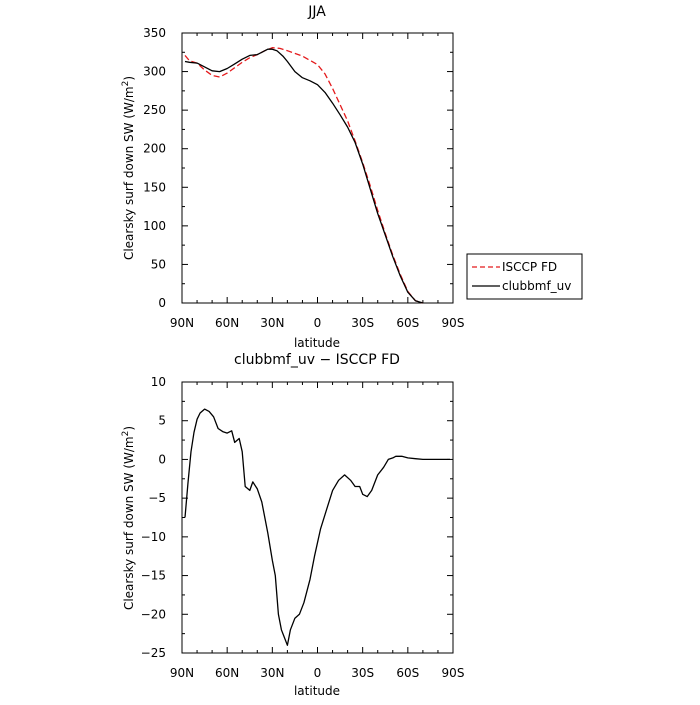 The image size is (700, 705). What do you see at coordinates (272, 323) in the screenshot?
I see `panel1-xtick-label: 30N` at bounding box center [272, 323].